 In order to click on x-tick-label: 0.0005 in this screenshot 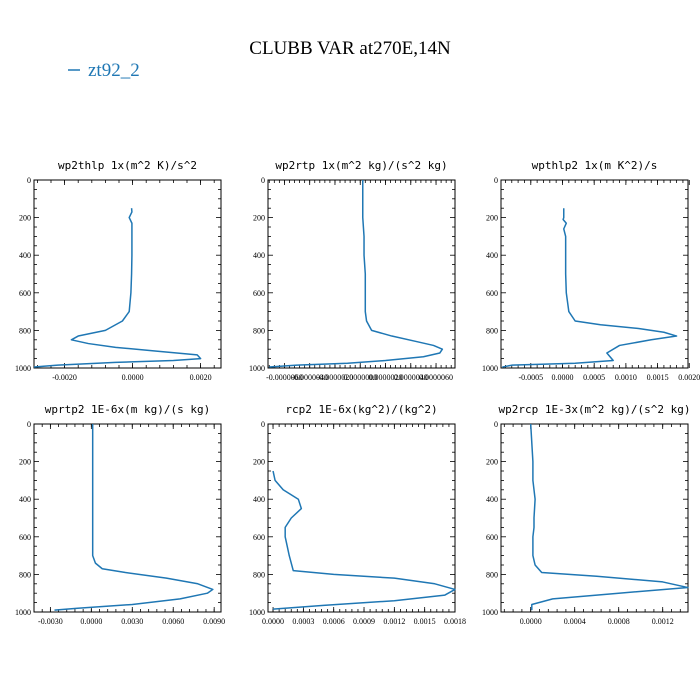, I will do `click(594, 377)`.